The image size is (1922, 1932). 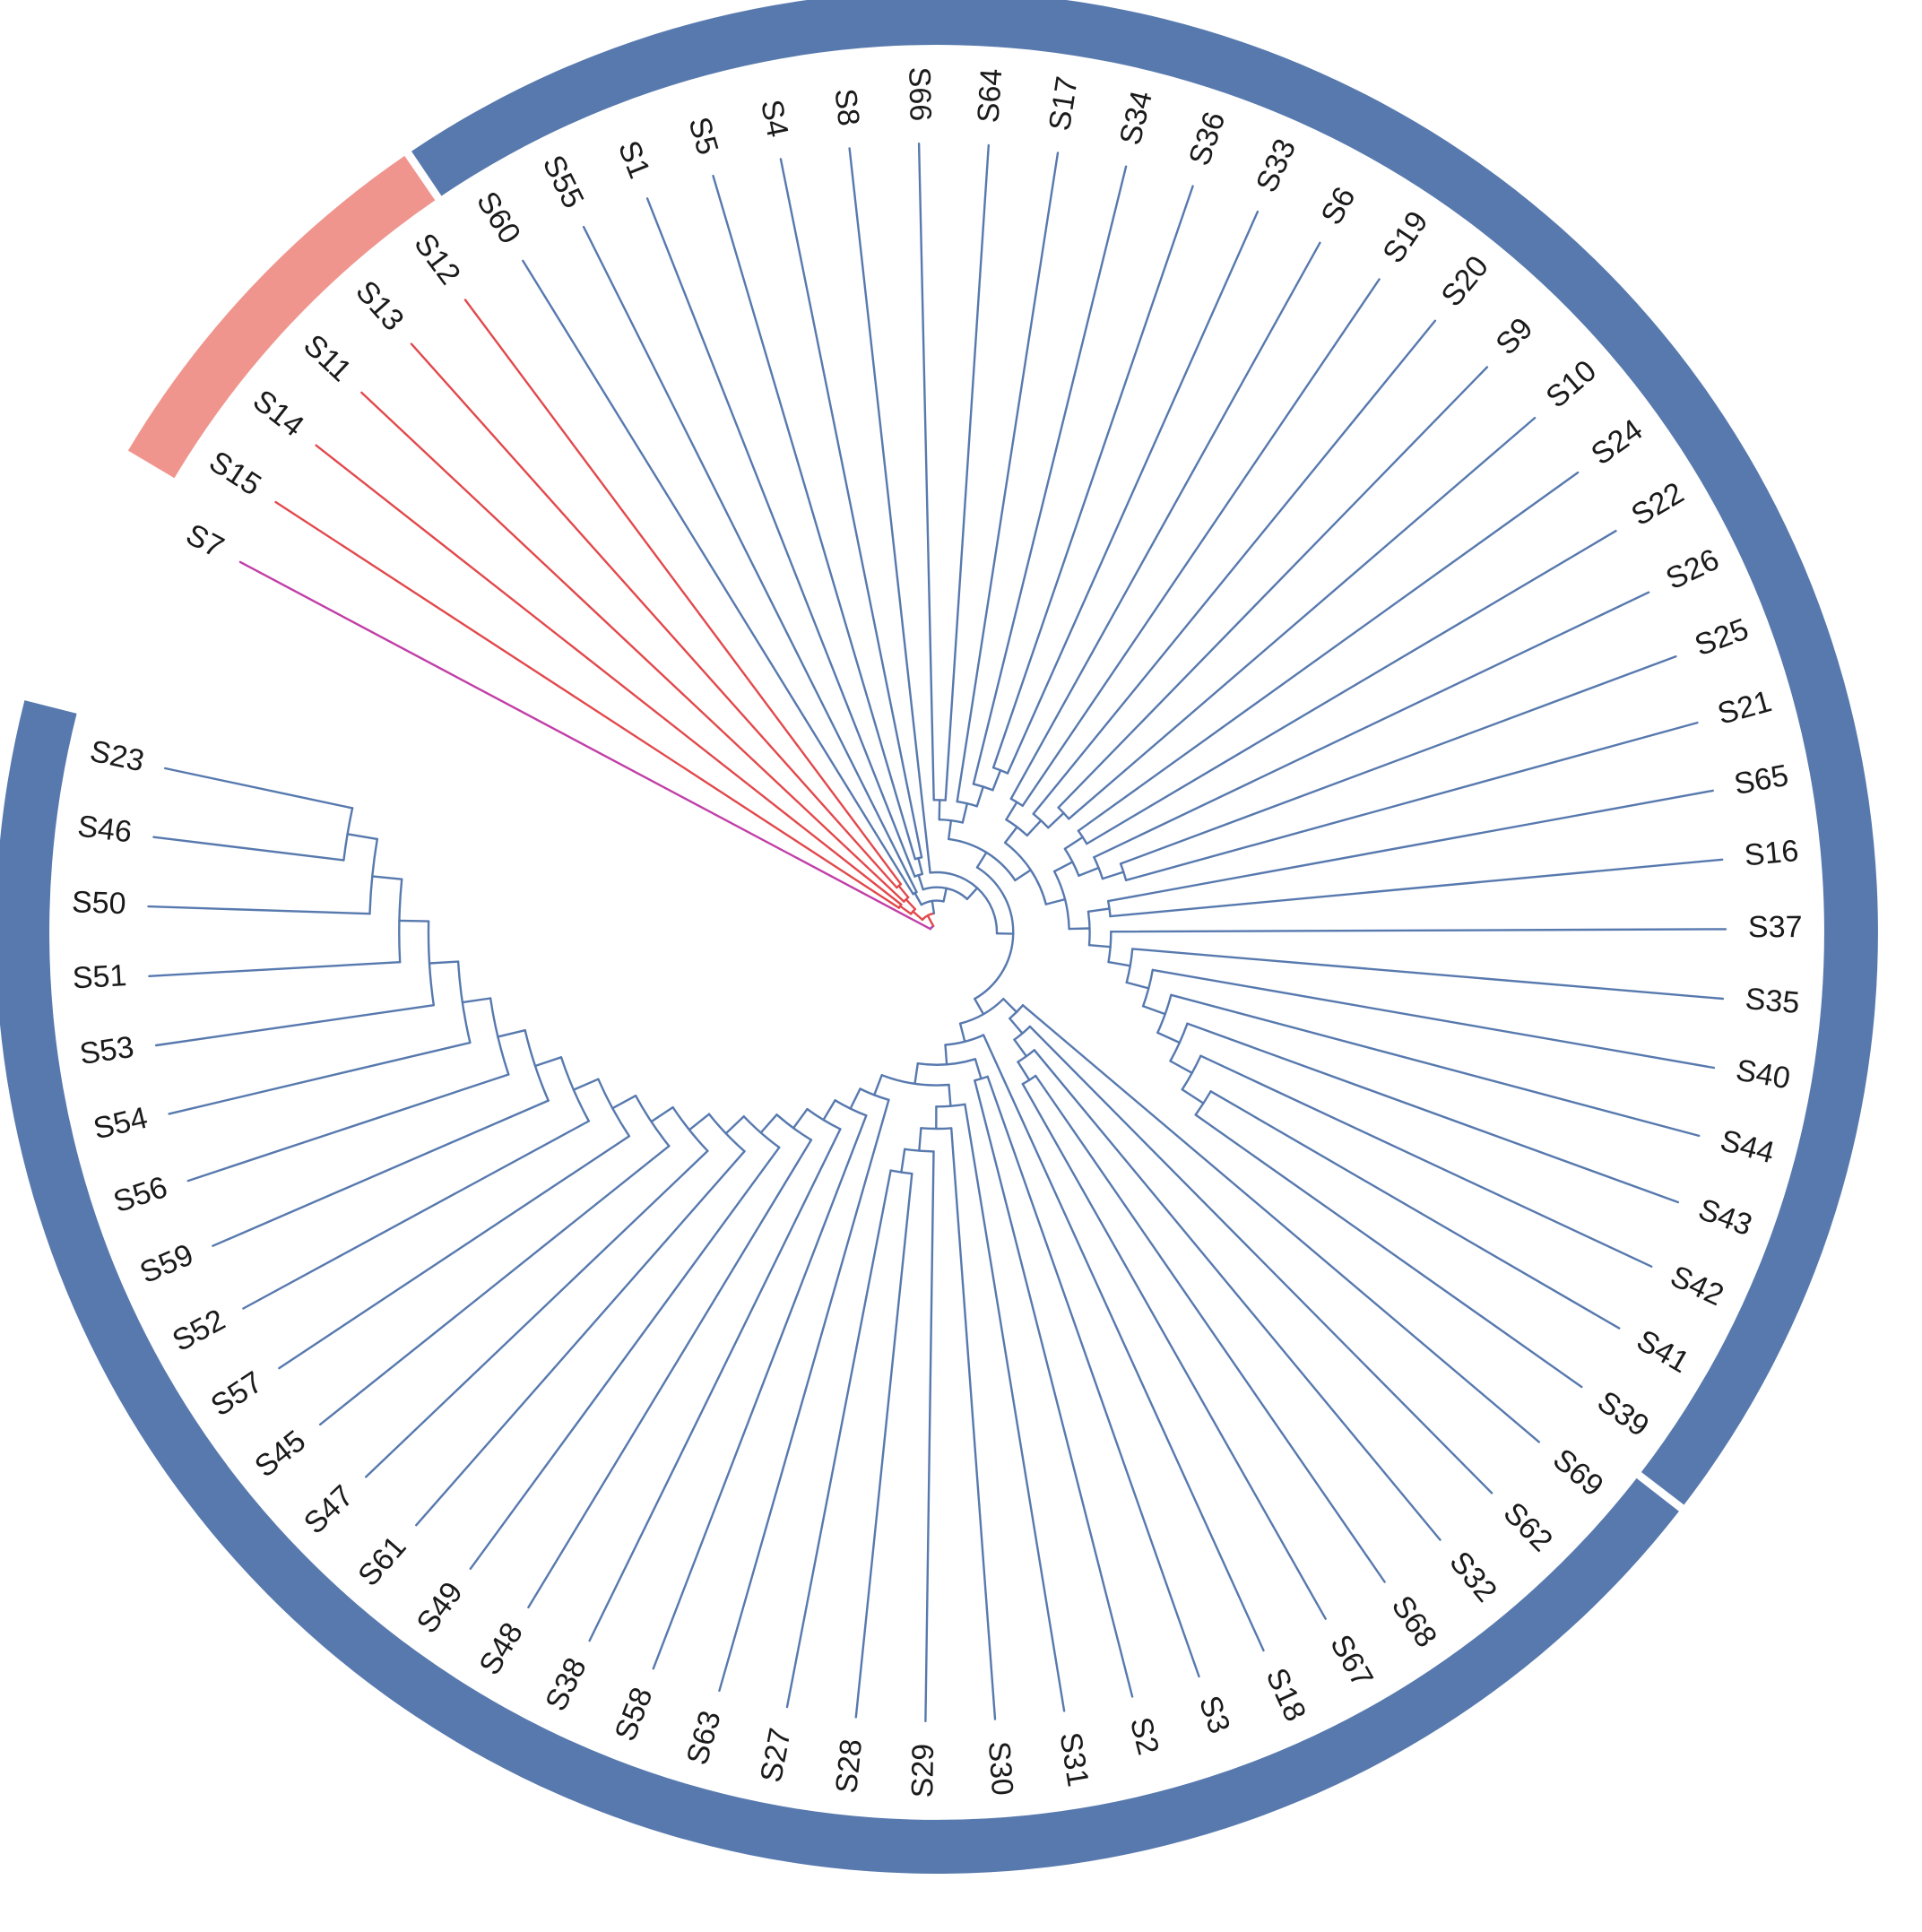 What do you see at coordinates (99, 903) in the screenshot?
I see `leaf-label-s50: S50` at bounding box center [99, 903].